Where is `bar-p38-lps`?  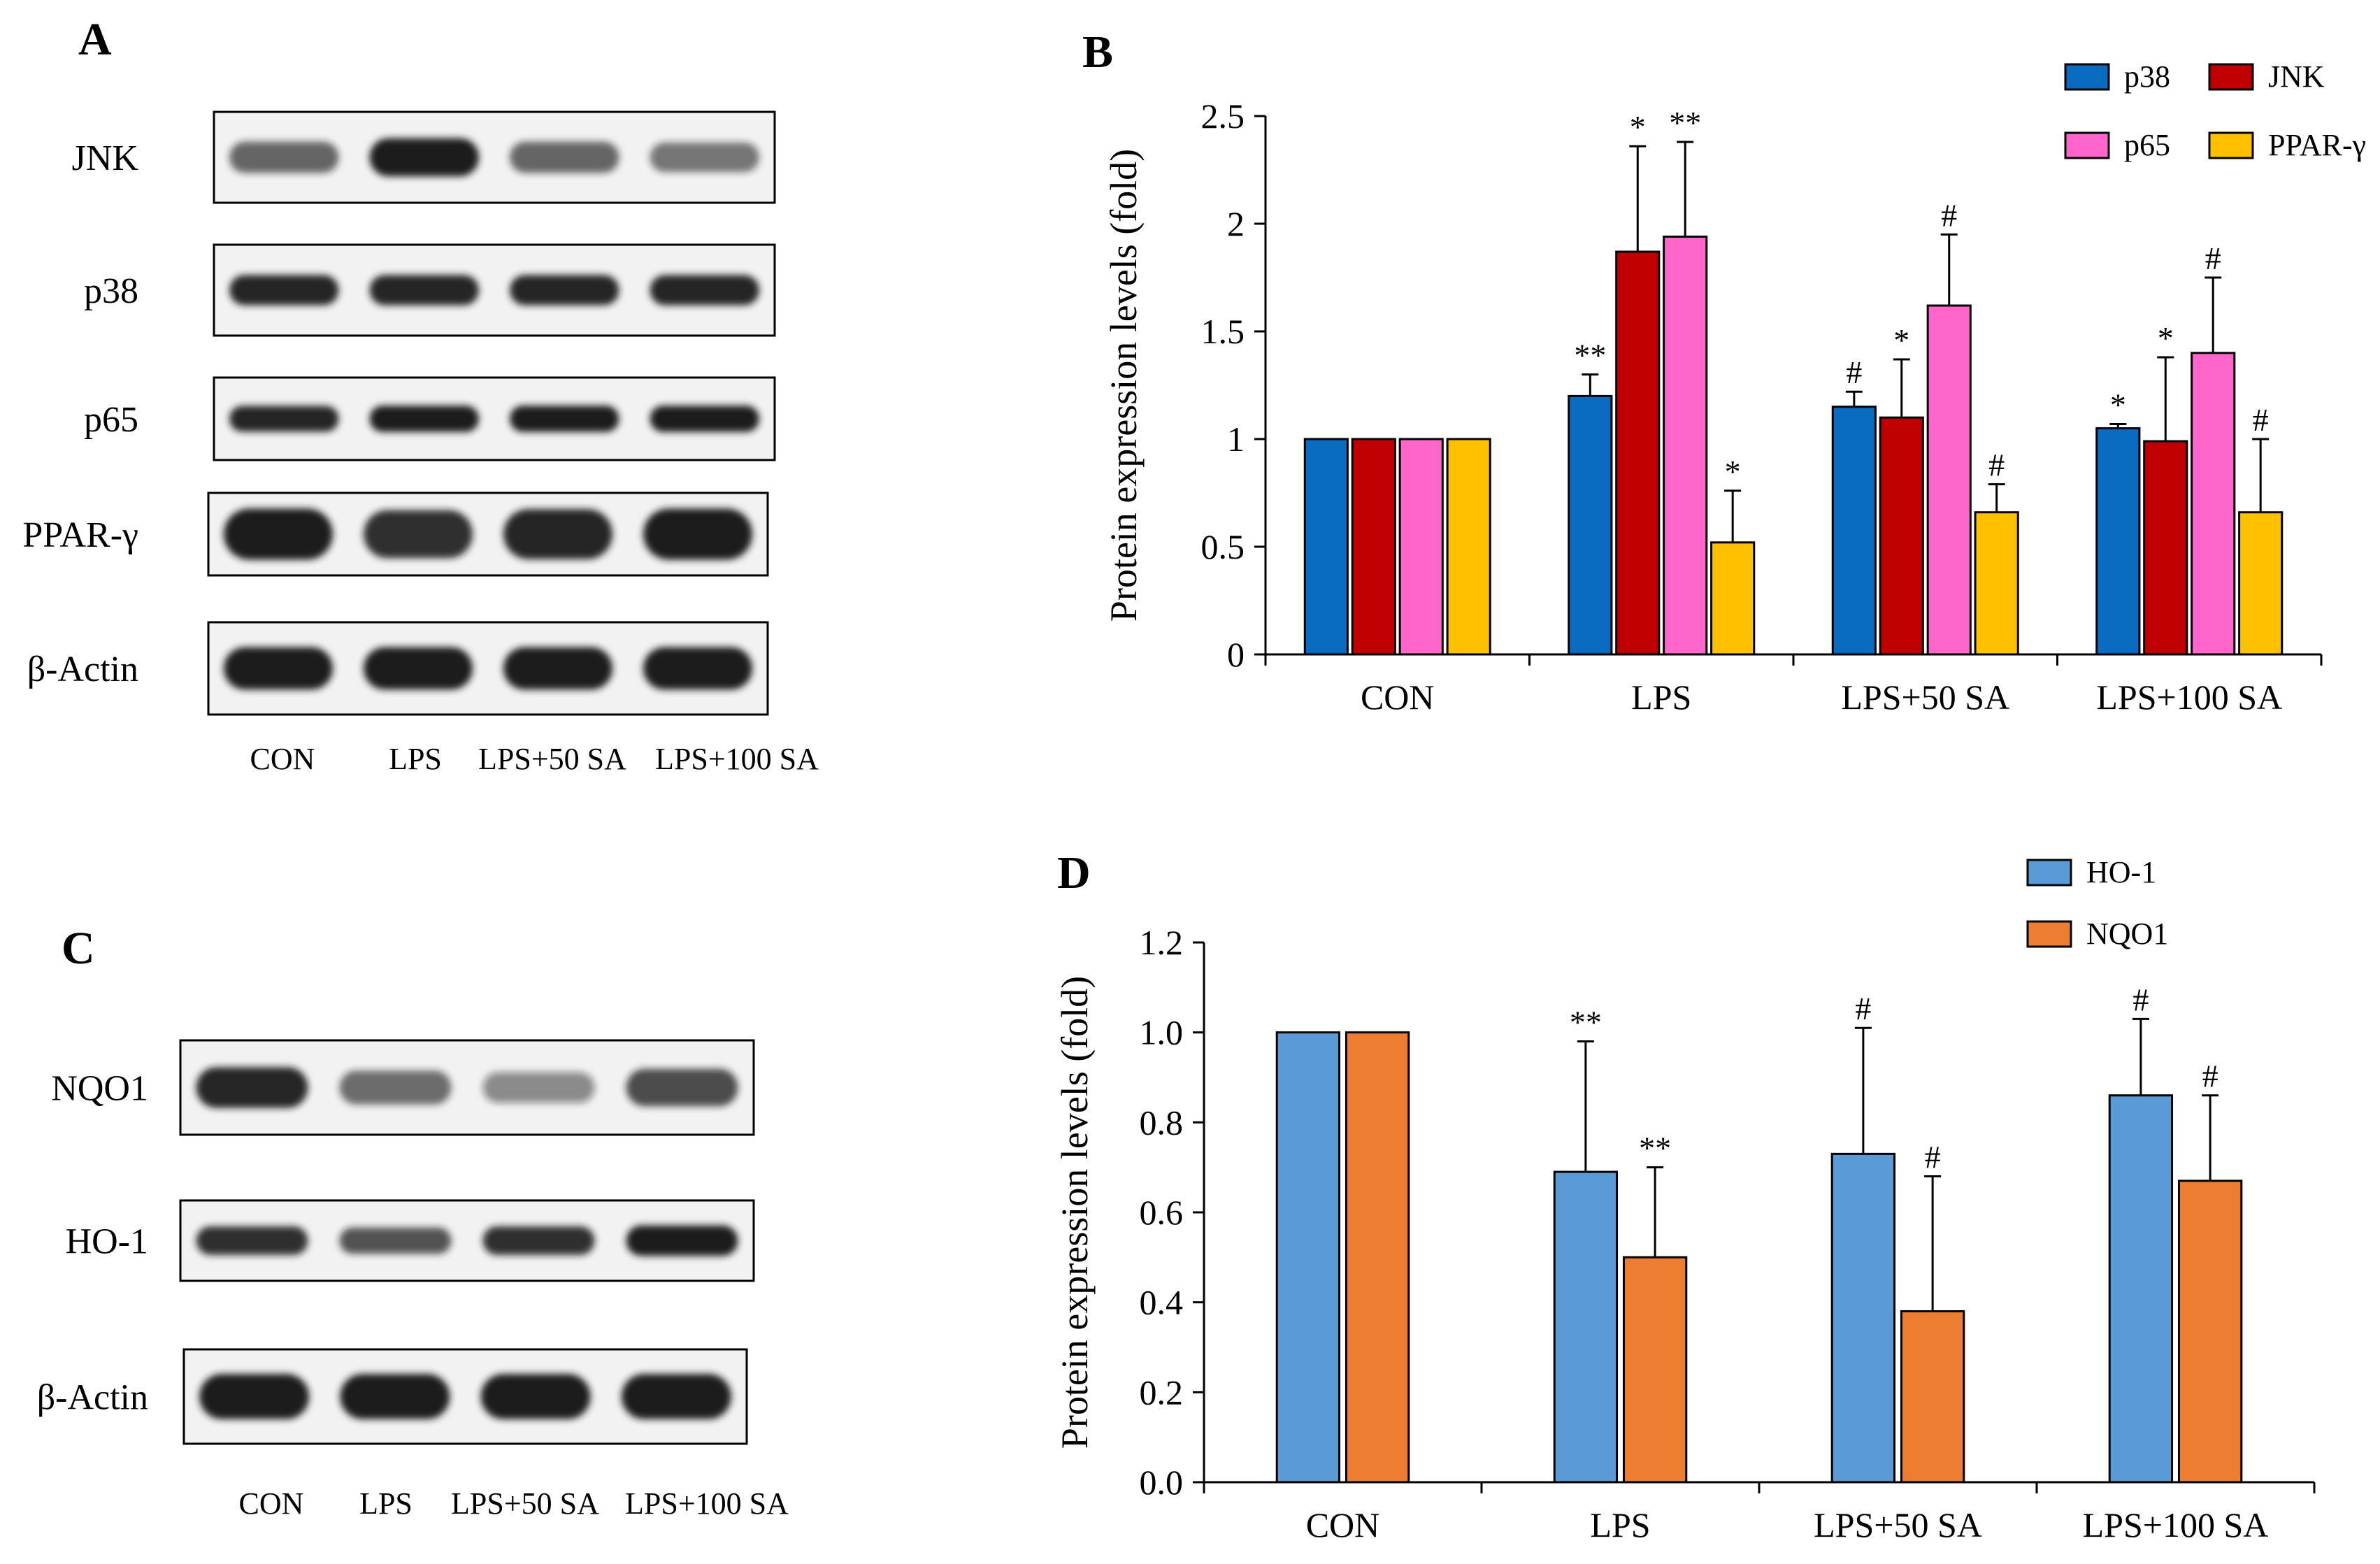
bar-p38-lps is located at coordinates (1590, 525).